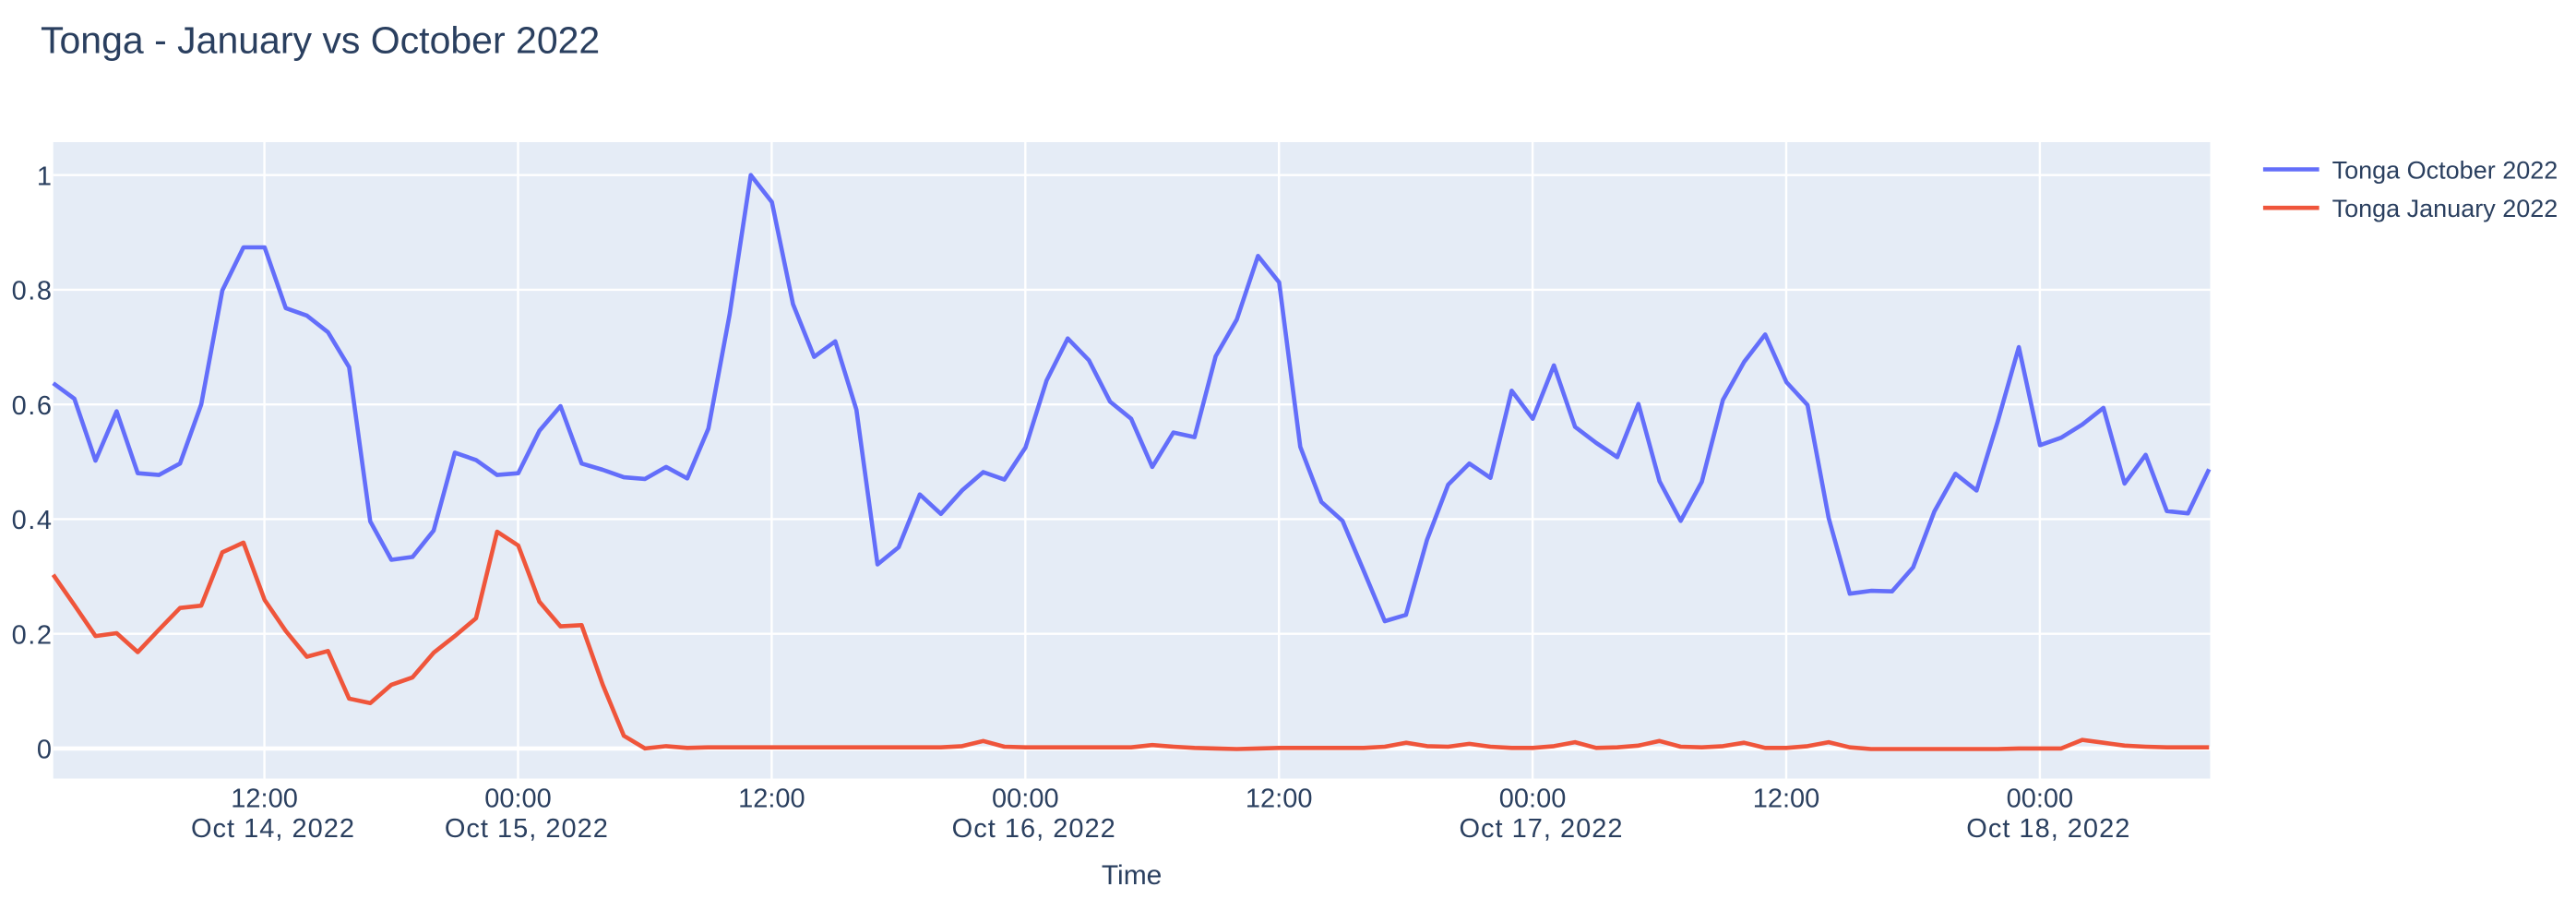 The height and width of the screenshot is (899, 2576). What do you see at coordinates (2445, 208) in the screenshot?
I see `svg-text: Tonga January 2022` at bounding box center [2445, 208].